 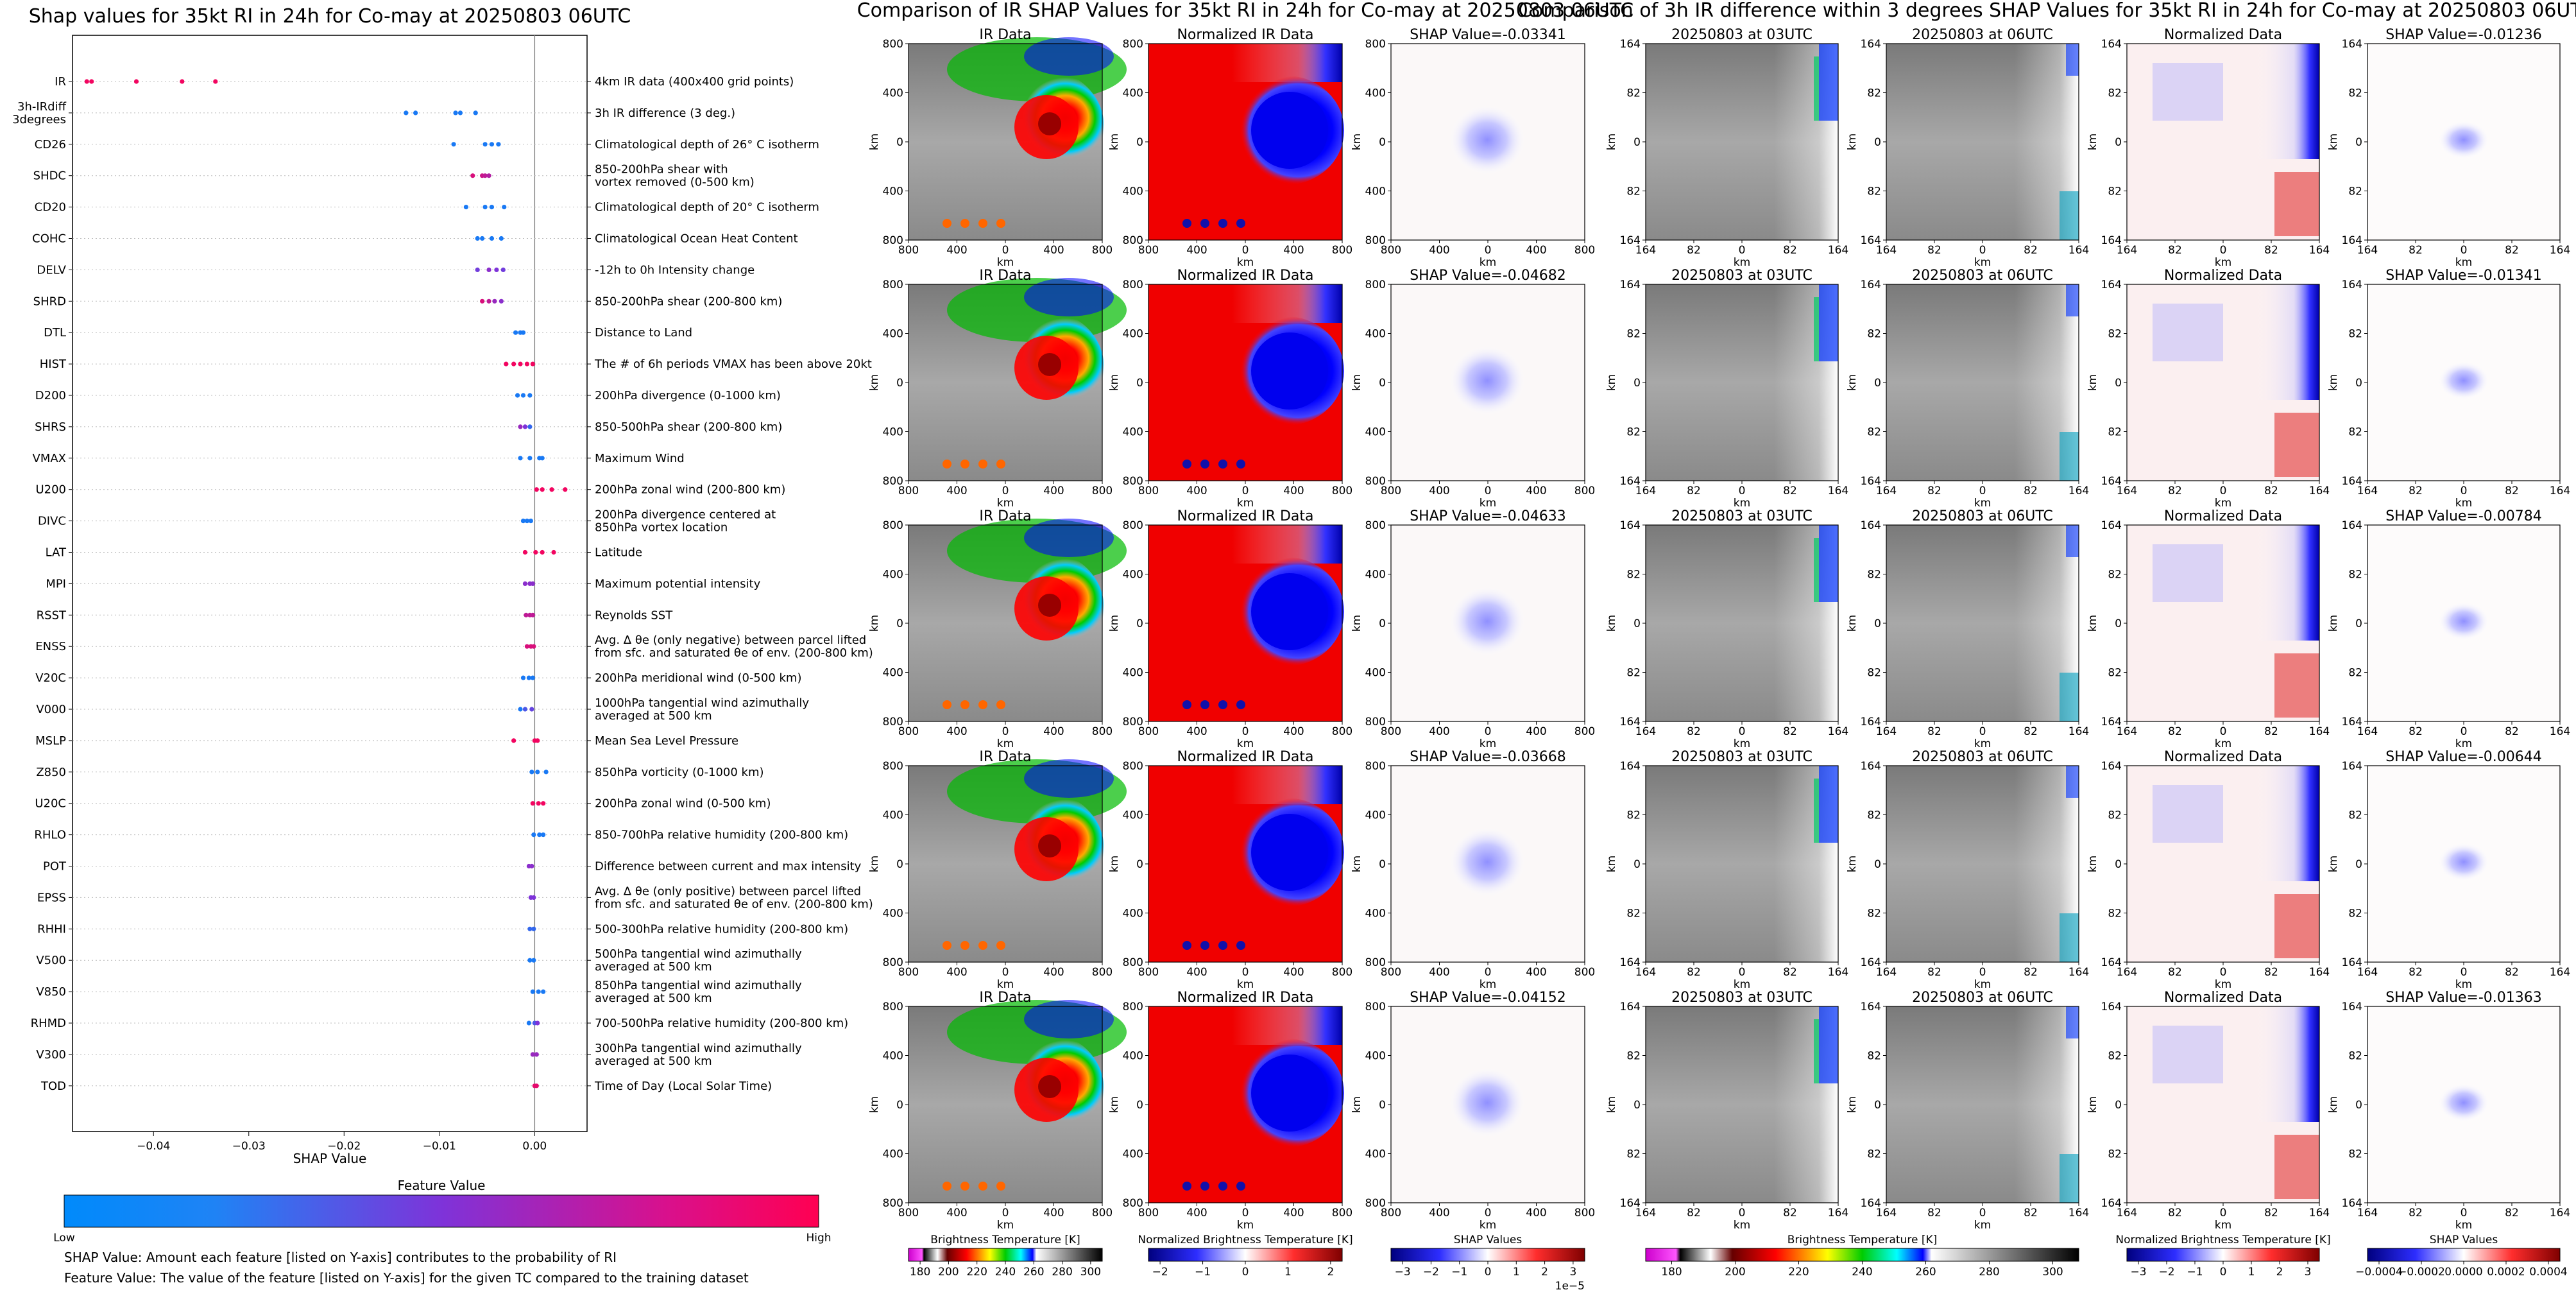 I want to click on norm-blue-patch, so click(x=2188, y=814).